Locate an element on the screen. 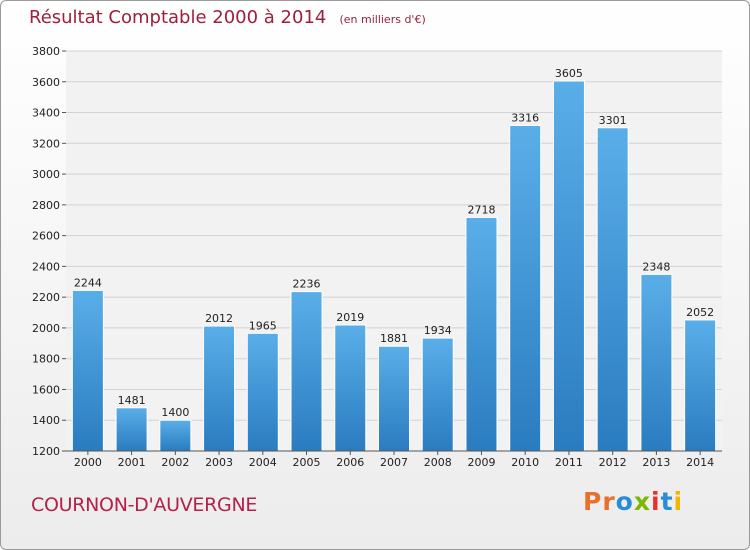 The height and width of the screenshot is (550, 750). y-tick-label: 3600 is located at coordinates (46, 82).